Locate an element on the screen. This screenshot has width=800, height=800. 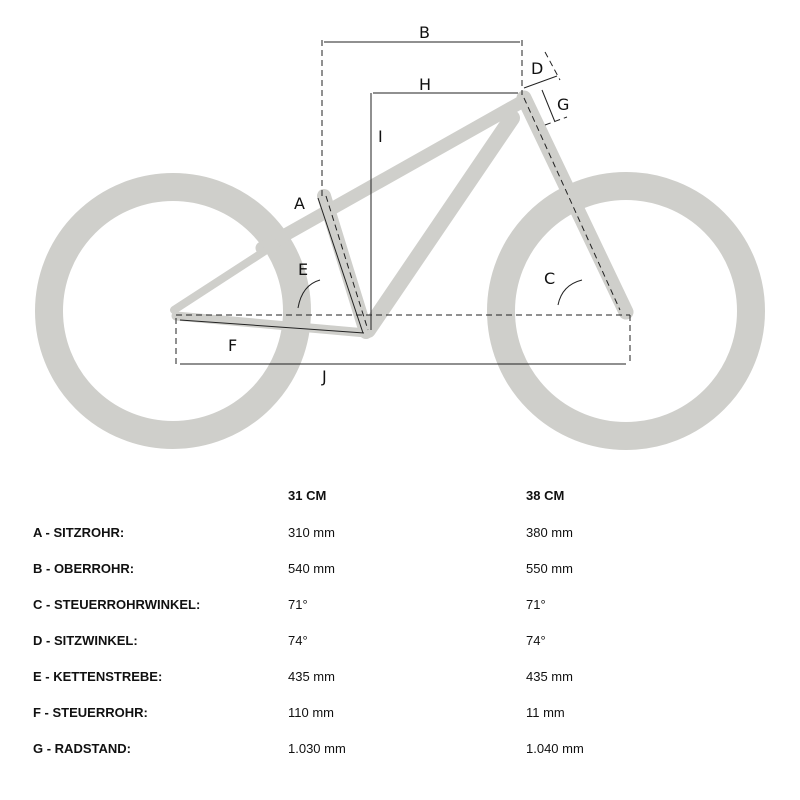
row-label: C - STEUERROHRWINKEL: is located at coordinates (117, 604).